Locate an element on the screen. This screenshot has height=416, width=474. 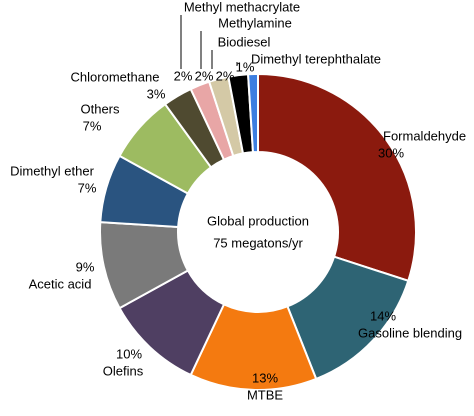
value-label: 1% is located at coordinates (245, 66).